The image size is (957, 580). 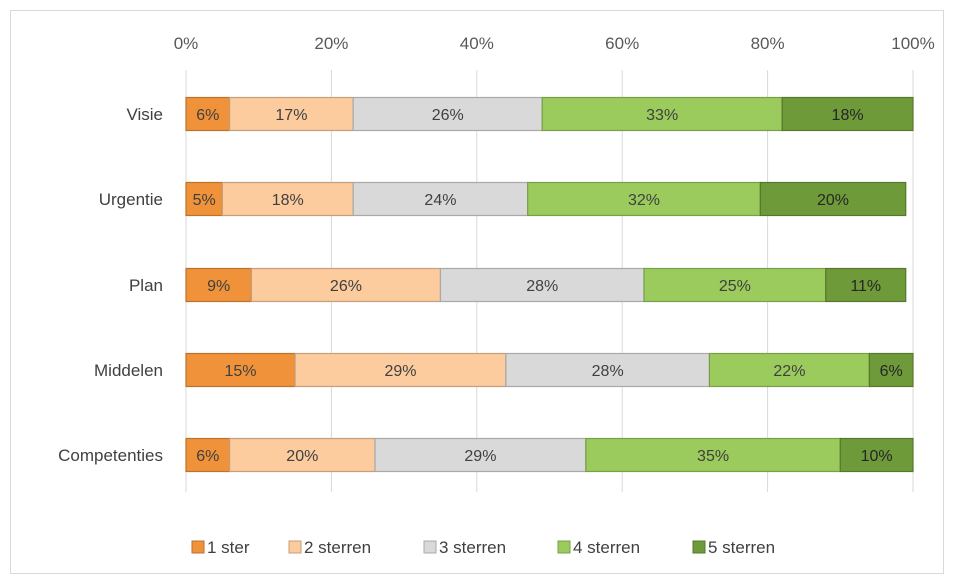 I want to click on category-label: Middelen, so click(x=128, y=370).